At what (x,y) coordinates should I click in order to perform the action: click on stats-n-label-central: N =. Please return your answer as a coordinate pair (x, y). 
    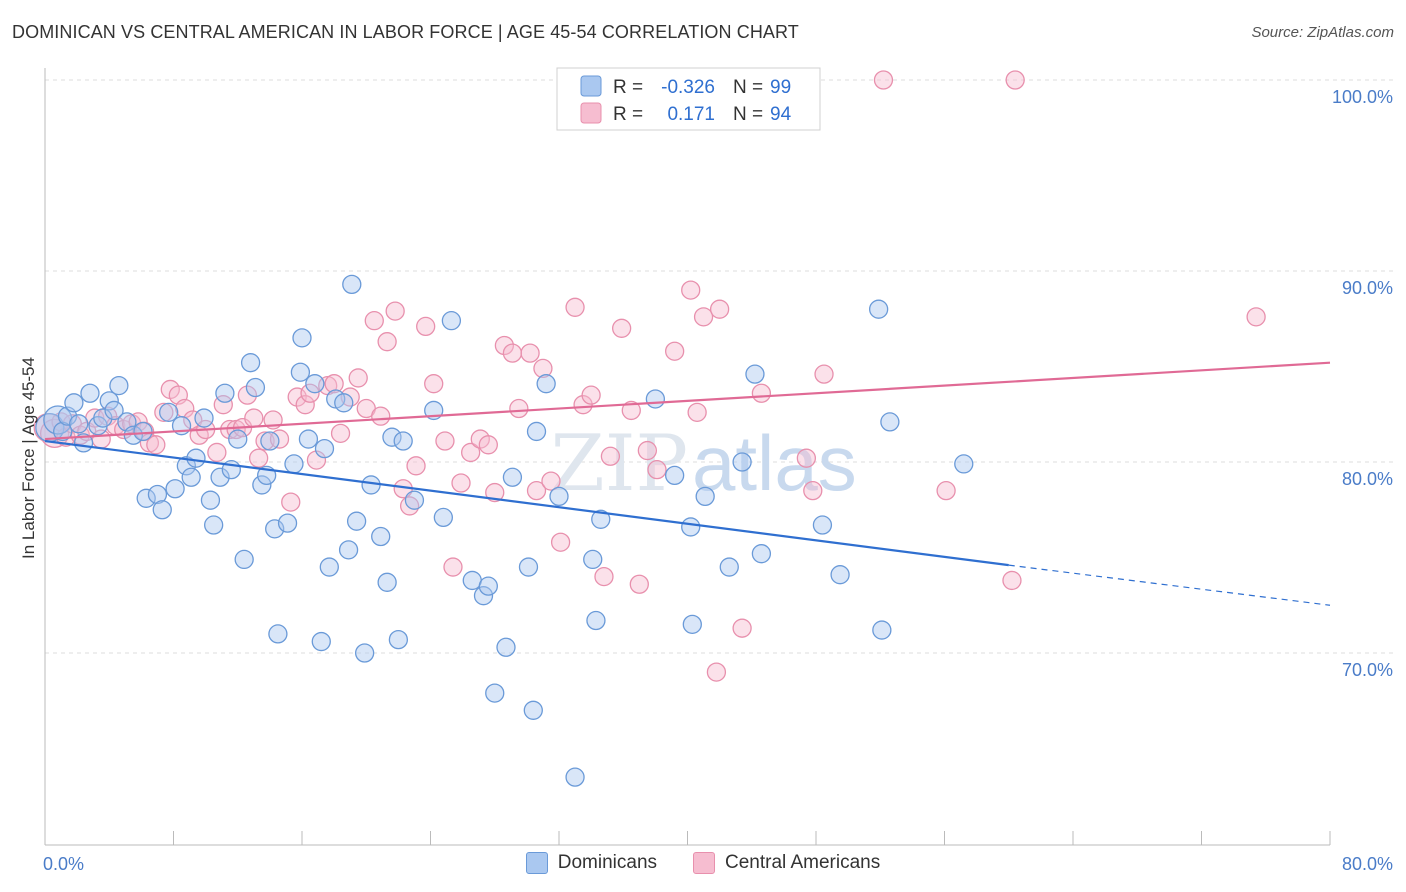
    Looking at the image, I should click on (748, 114).